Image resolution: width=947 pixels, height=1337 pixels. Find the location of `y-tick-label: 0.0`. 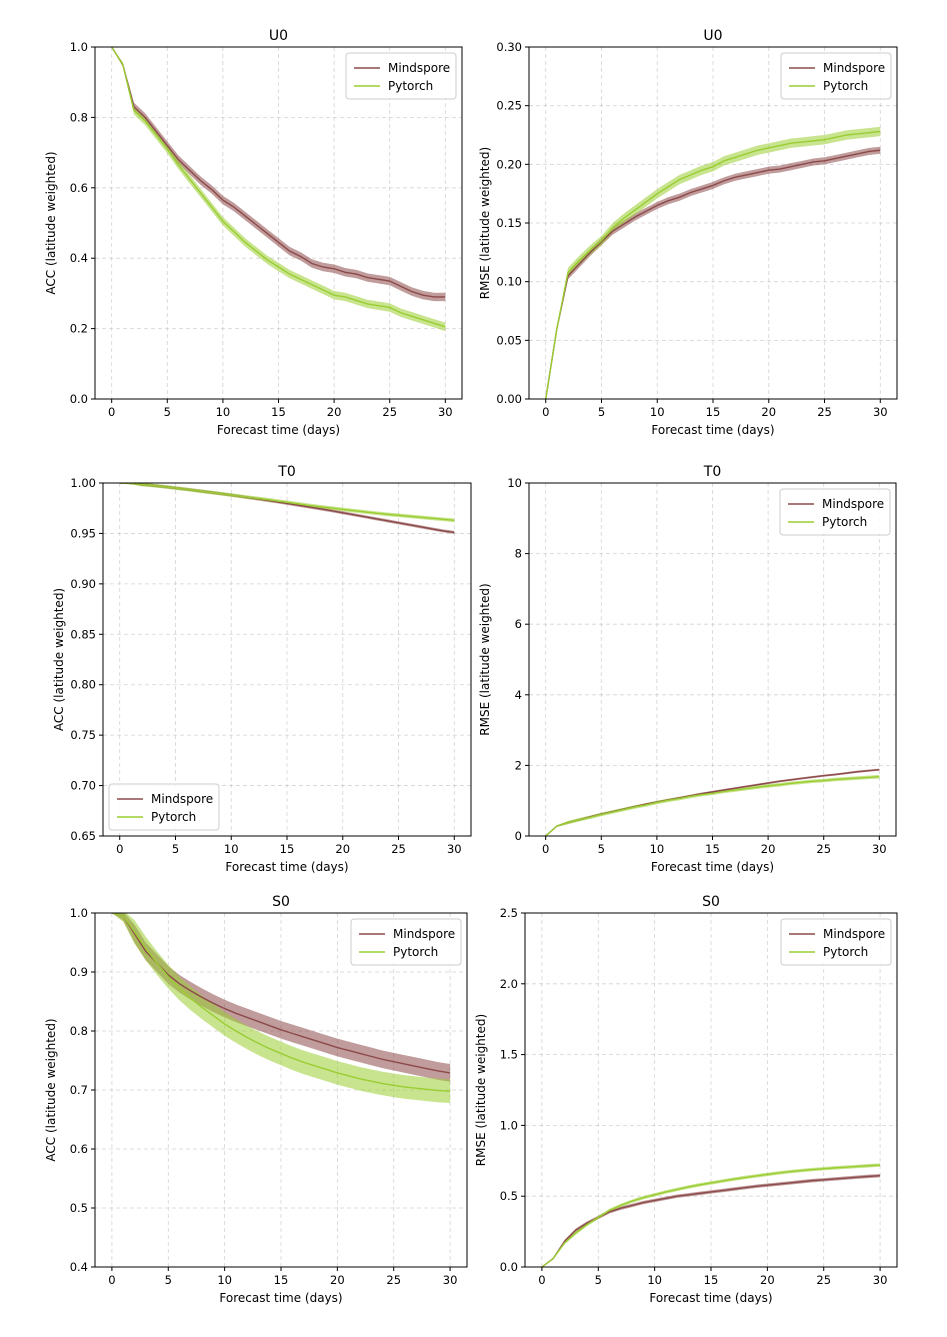

y-tick-label: 0.0 is located at coordinates (79, 399).